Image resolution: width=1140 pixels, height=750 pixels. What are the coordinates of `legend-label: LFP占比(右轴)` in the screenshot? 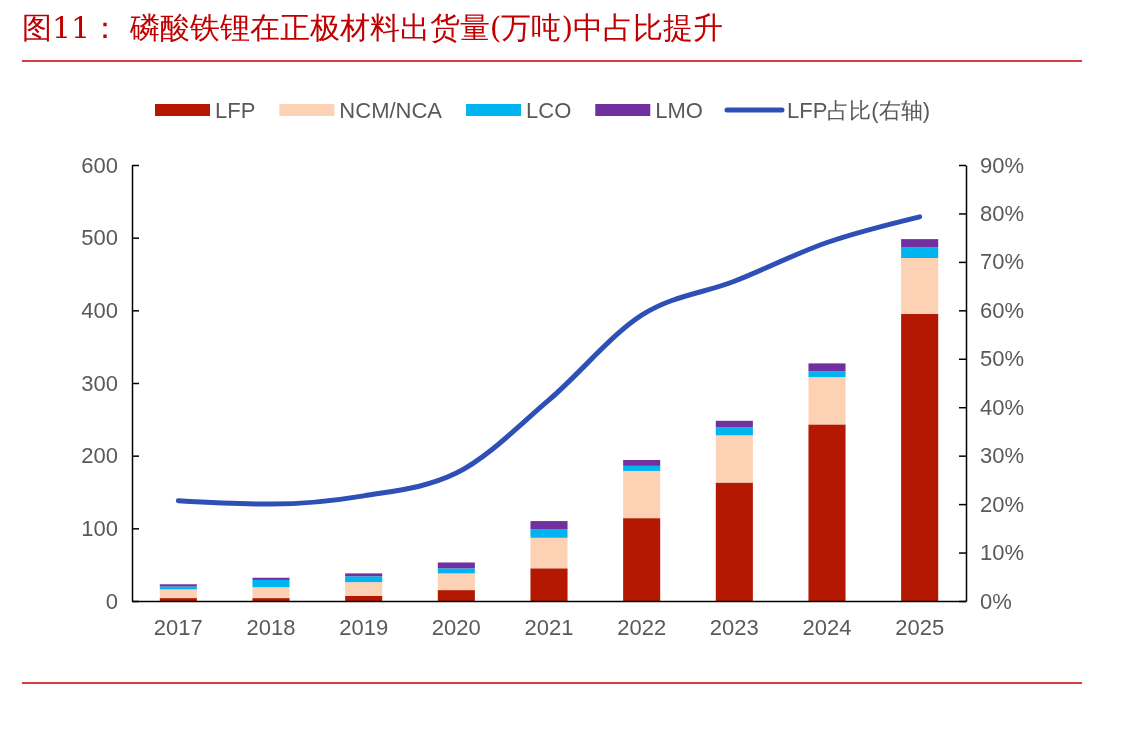 It's located at (858, 110).